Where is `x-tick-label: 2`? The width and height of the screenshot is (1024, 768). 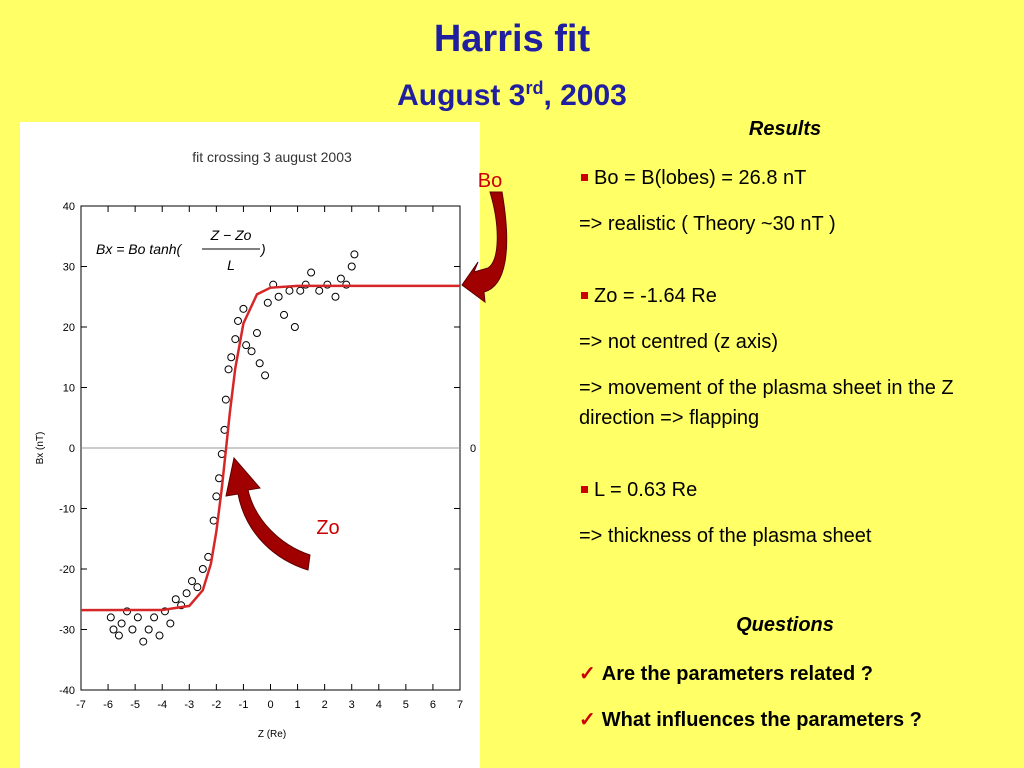 x-tick-label: 2 is located at coordinates (325, 705).